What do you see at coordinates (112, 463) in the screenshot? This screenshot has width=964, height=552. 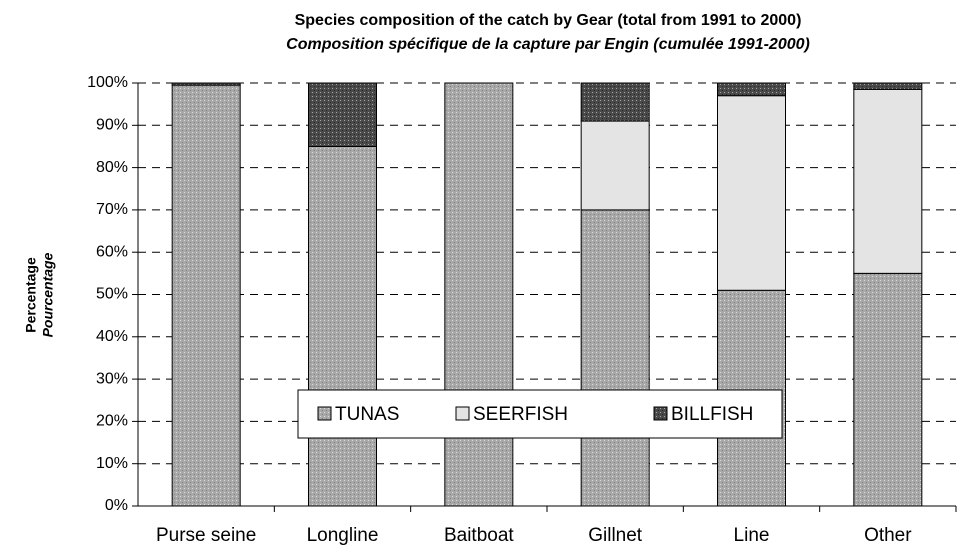 I see `y-tick-label: 10%` at bounding box center [112, 463].